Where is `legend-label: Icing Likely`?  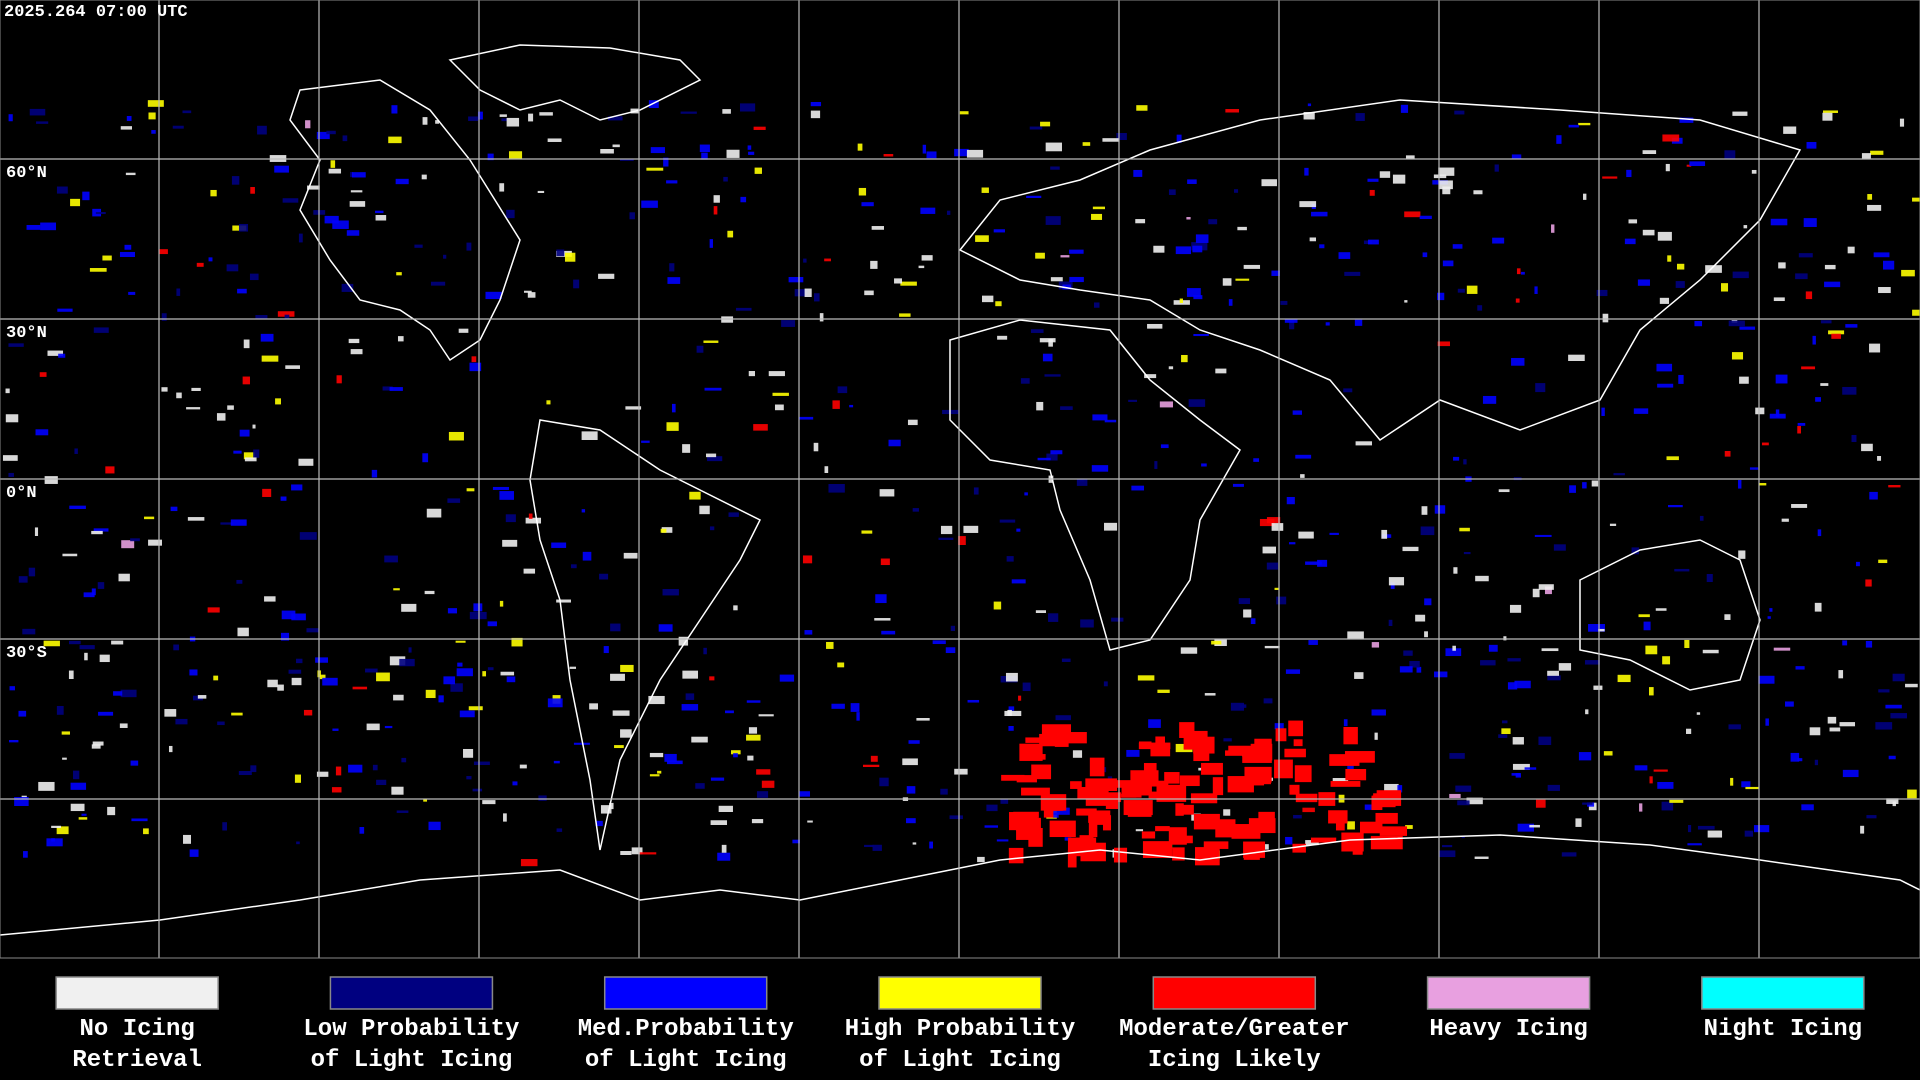 legend-label: Icing Likely is located at coordinates (1234, 1060).